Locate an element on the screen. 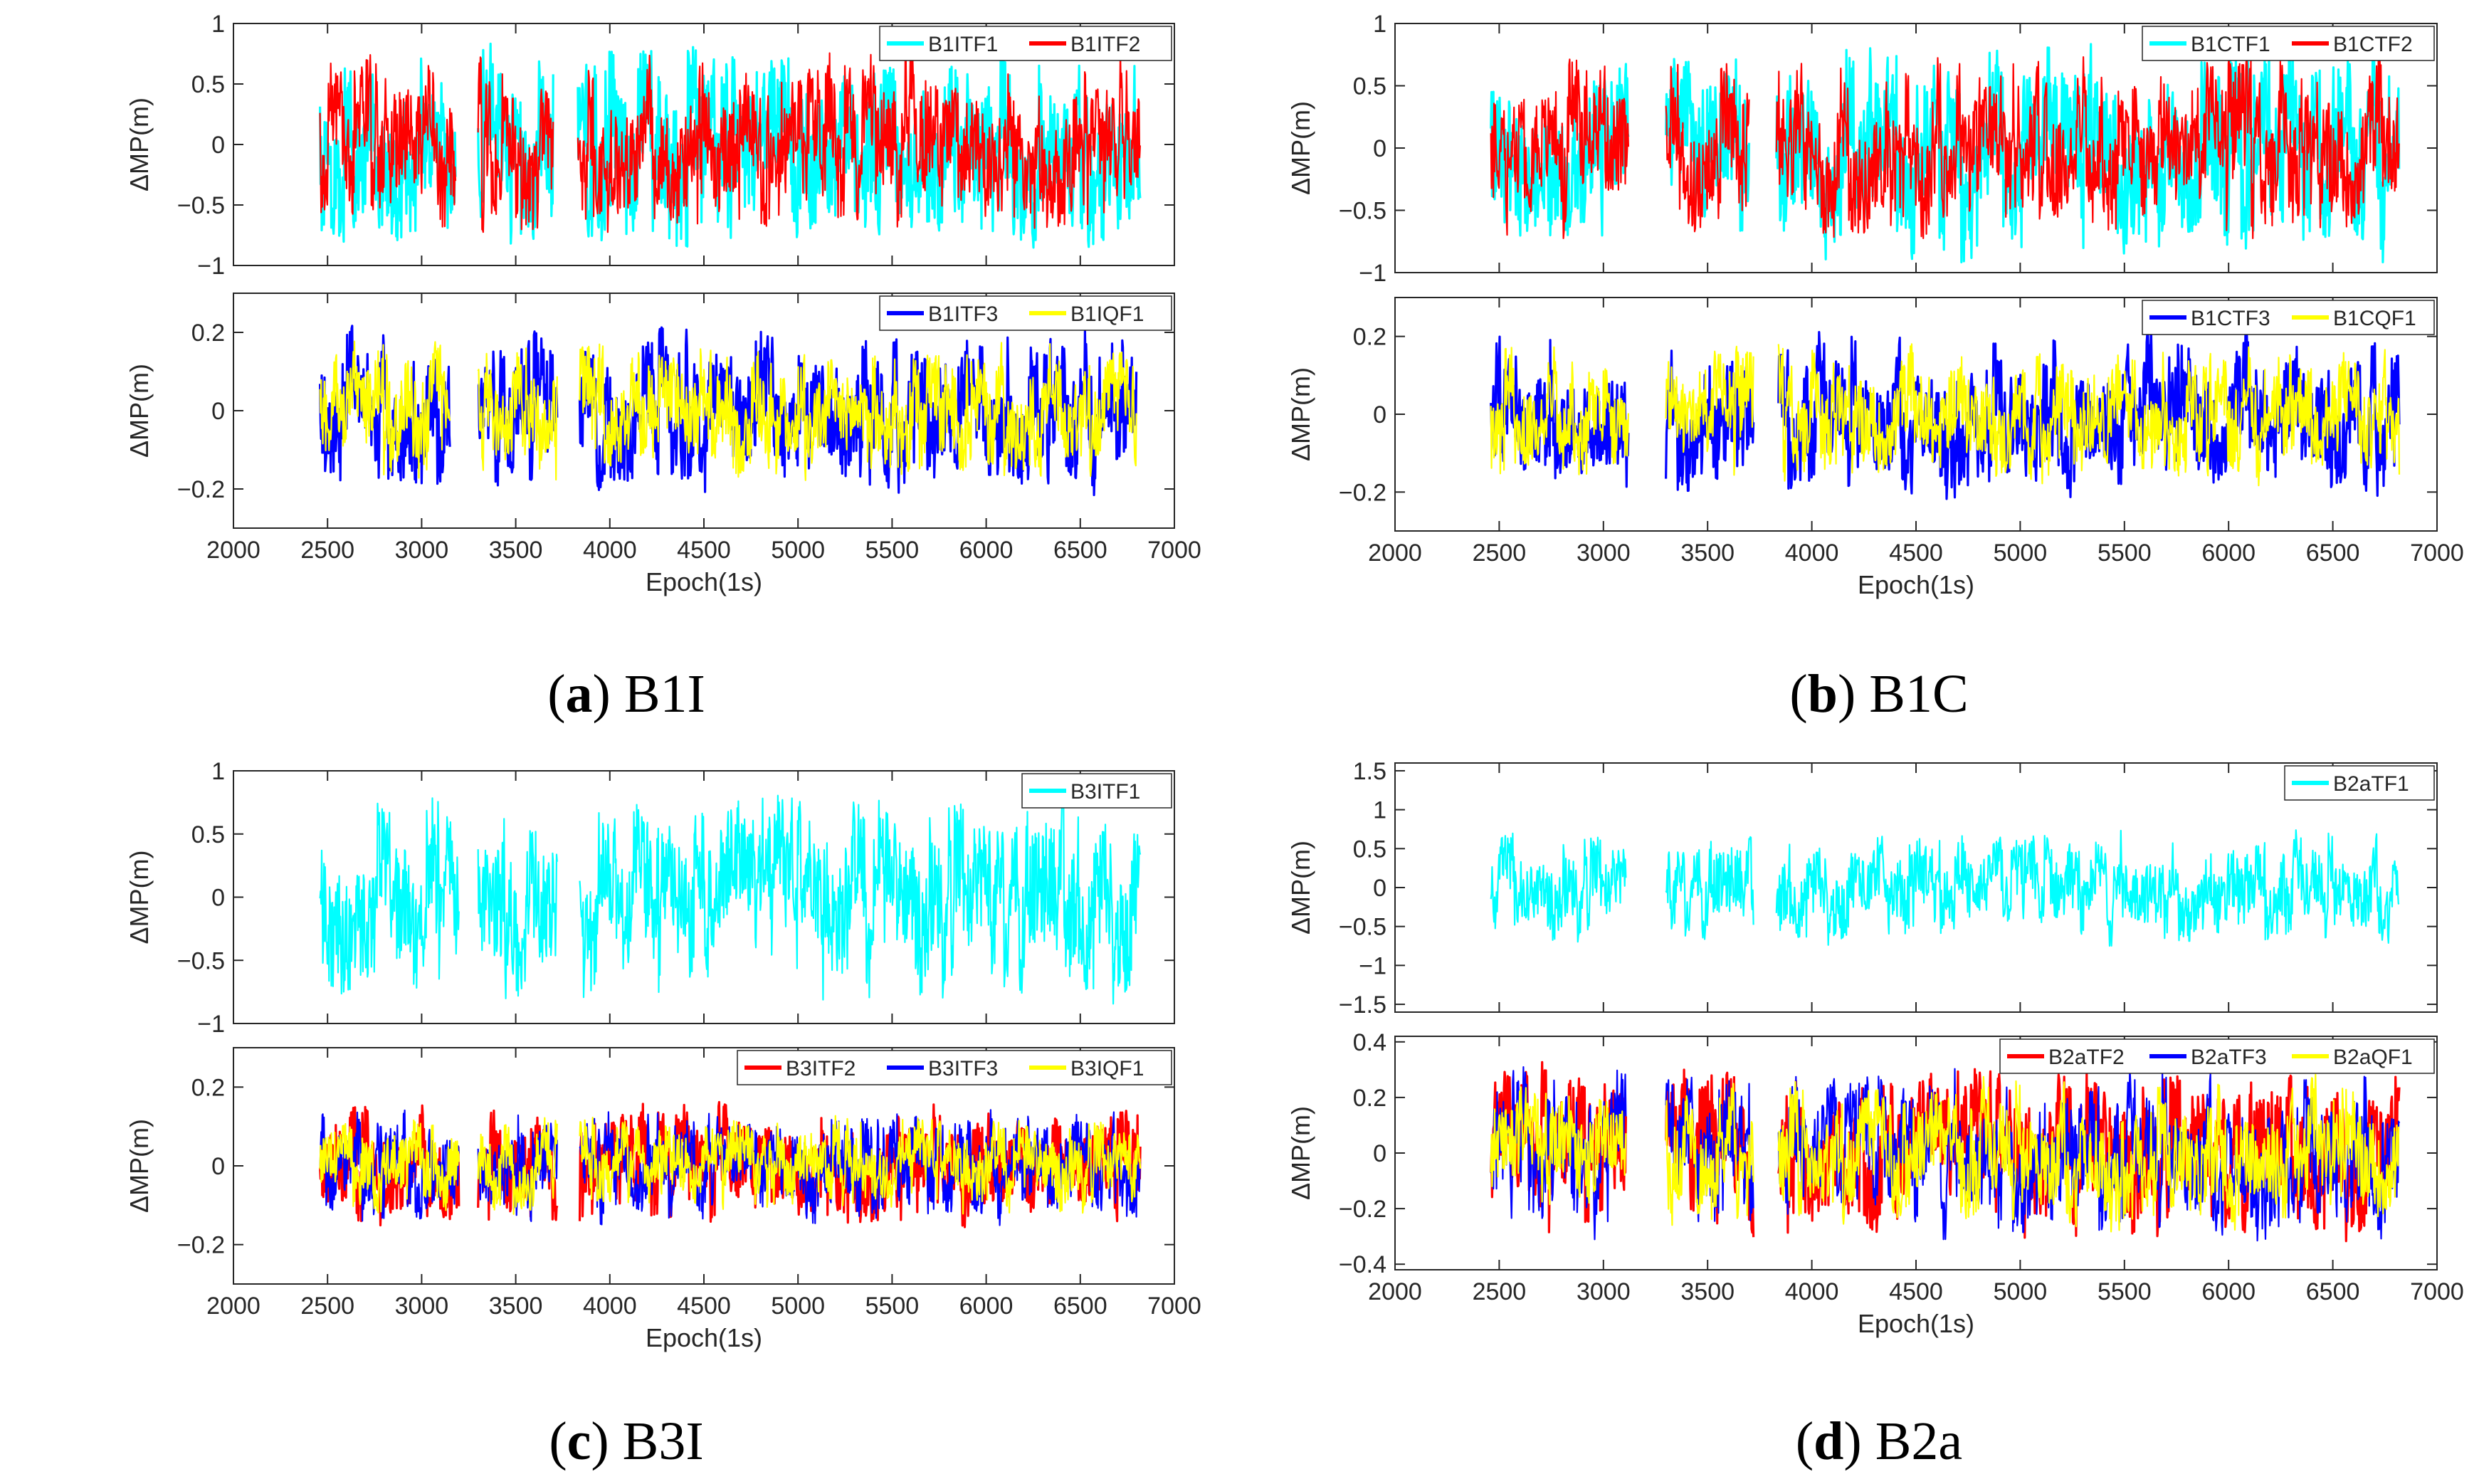 Image resolution: width=2479 pixels, height=1484 pixels. legend-label-B2aQF1: B2aQF1 is located at coordinates (2373, 1057).